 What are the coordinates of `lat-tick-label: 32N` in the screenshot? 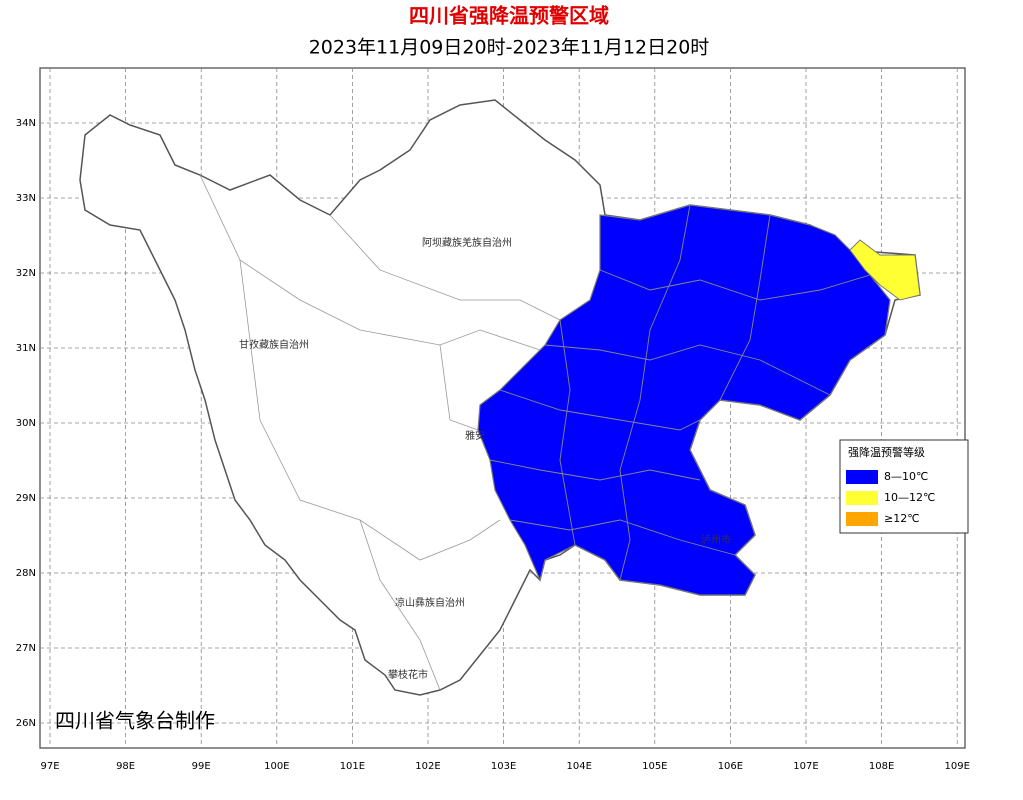 It's located at (26, 273).